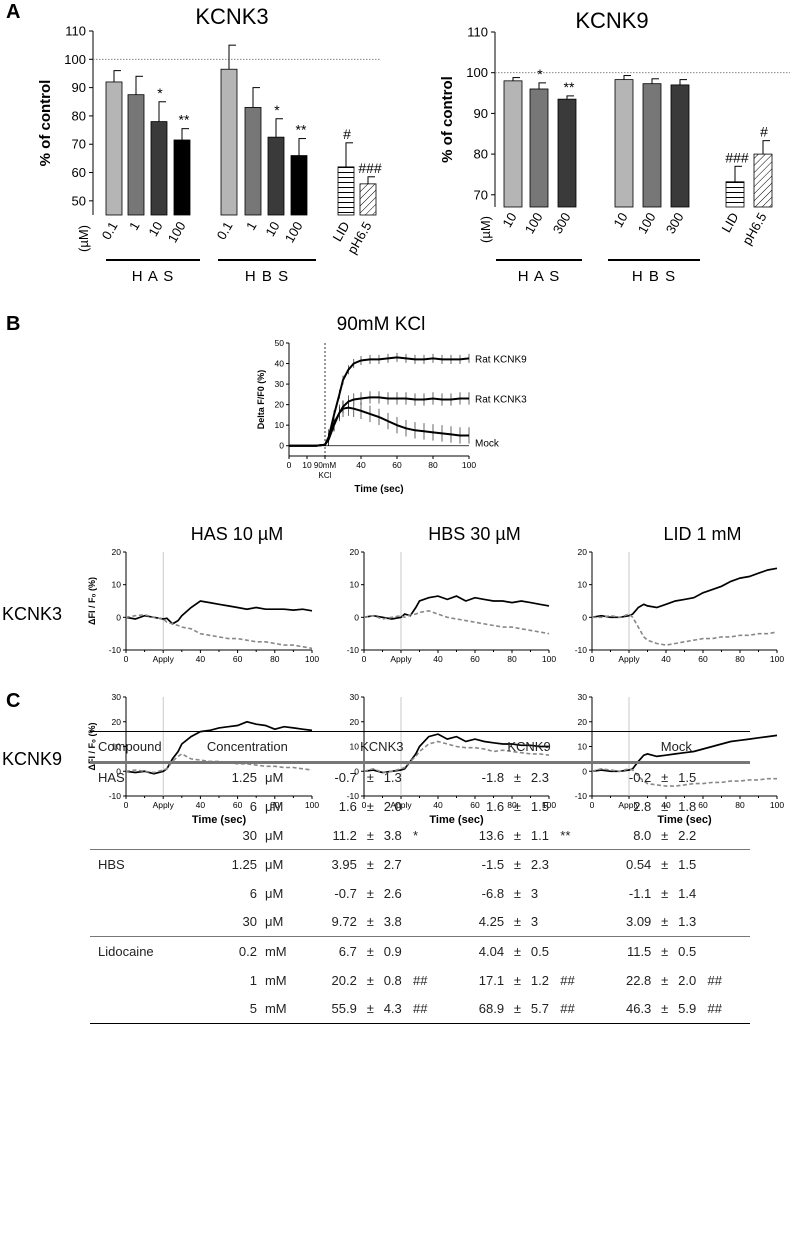 This screenshot has height=1247, width=796. Describe the element at coordinates (251, 226) in the screenshot. I see `x-tick-label: 1` at that location.